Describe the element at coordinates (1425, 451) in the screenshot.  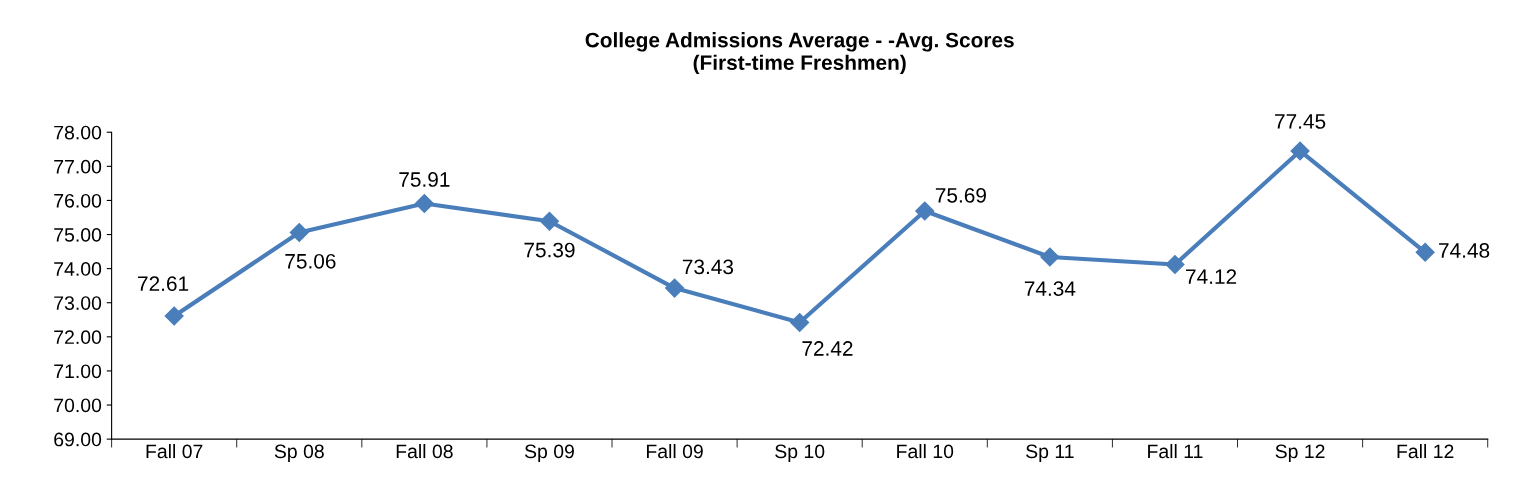
I see `x-tick-label: Fall 12` at that location.